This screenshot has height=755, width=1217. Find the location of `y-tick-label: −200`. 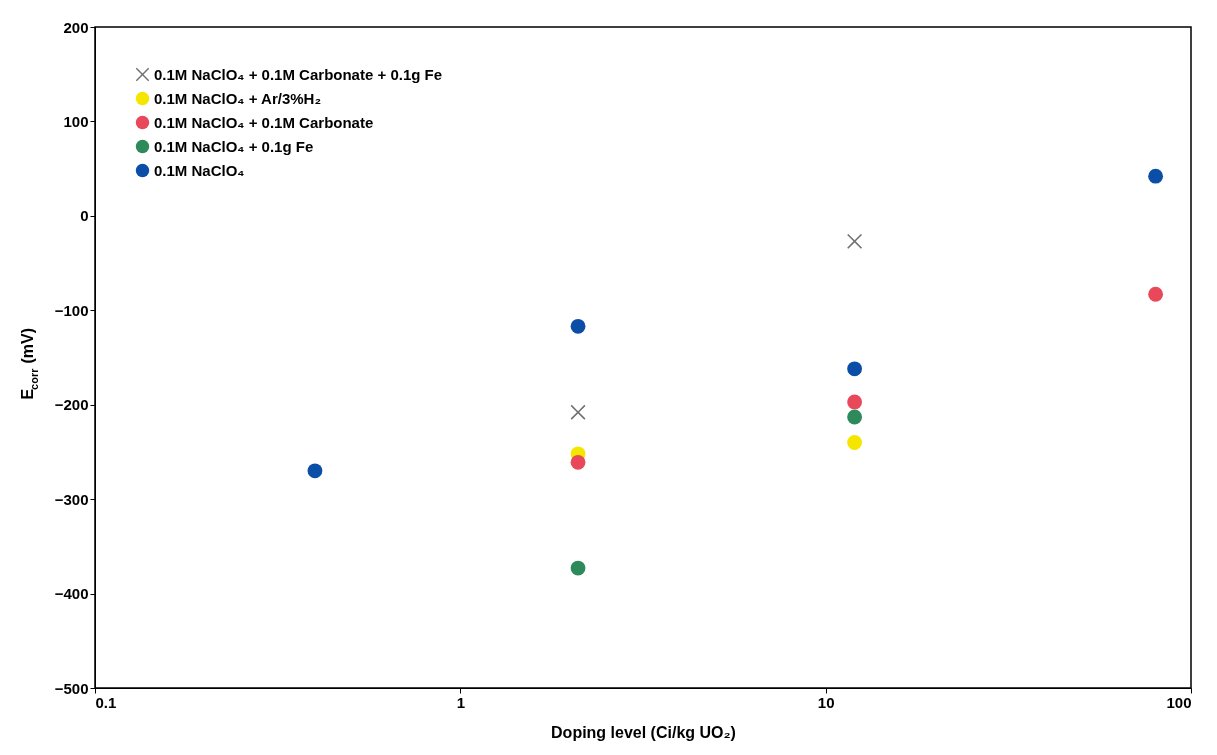

y-tick-label: −200 is located at coordinates (71, 405).